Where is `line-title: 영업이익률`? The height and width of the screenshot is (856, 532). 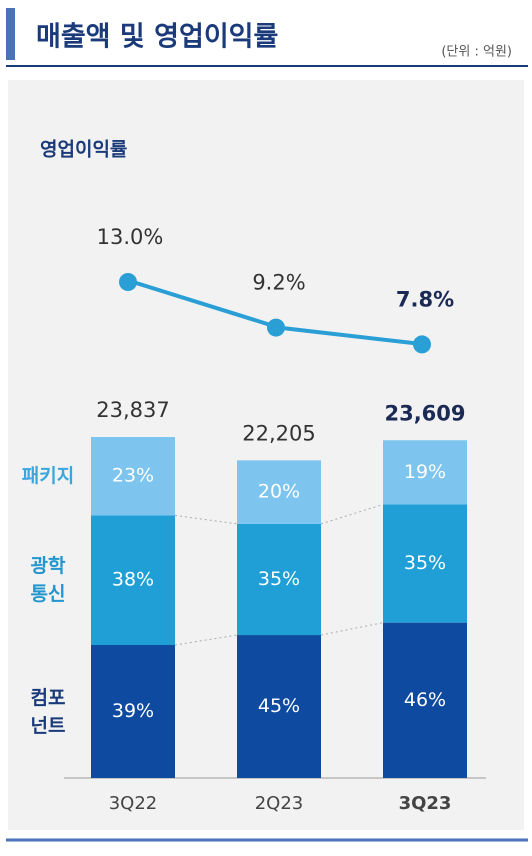 line-title: 영업이익률 is located at coordinates (83, 150).